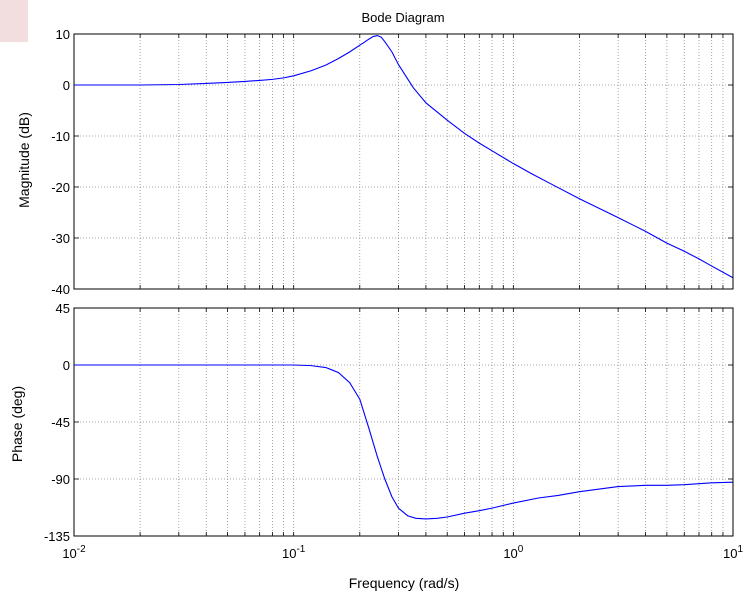  Describe the element at coordinates (60, 136) in the screenshot. I see `magnitude-y-tick-label: -10` at that location.